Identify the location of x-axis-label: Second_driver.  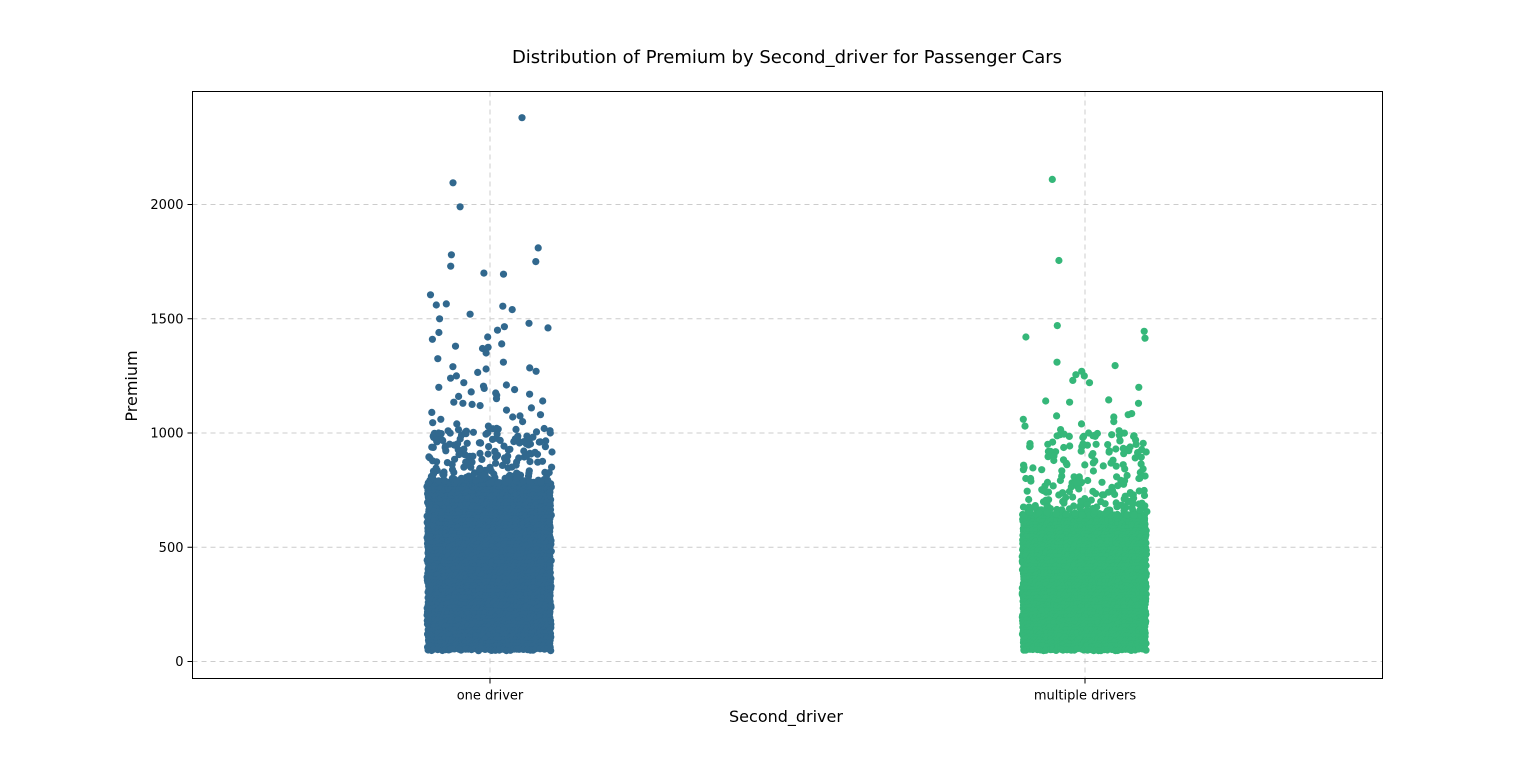
(786, 717).